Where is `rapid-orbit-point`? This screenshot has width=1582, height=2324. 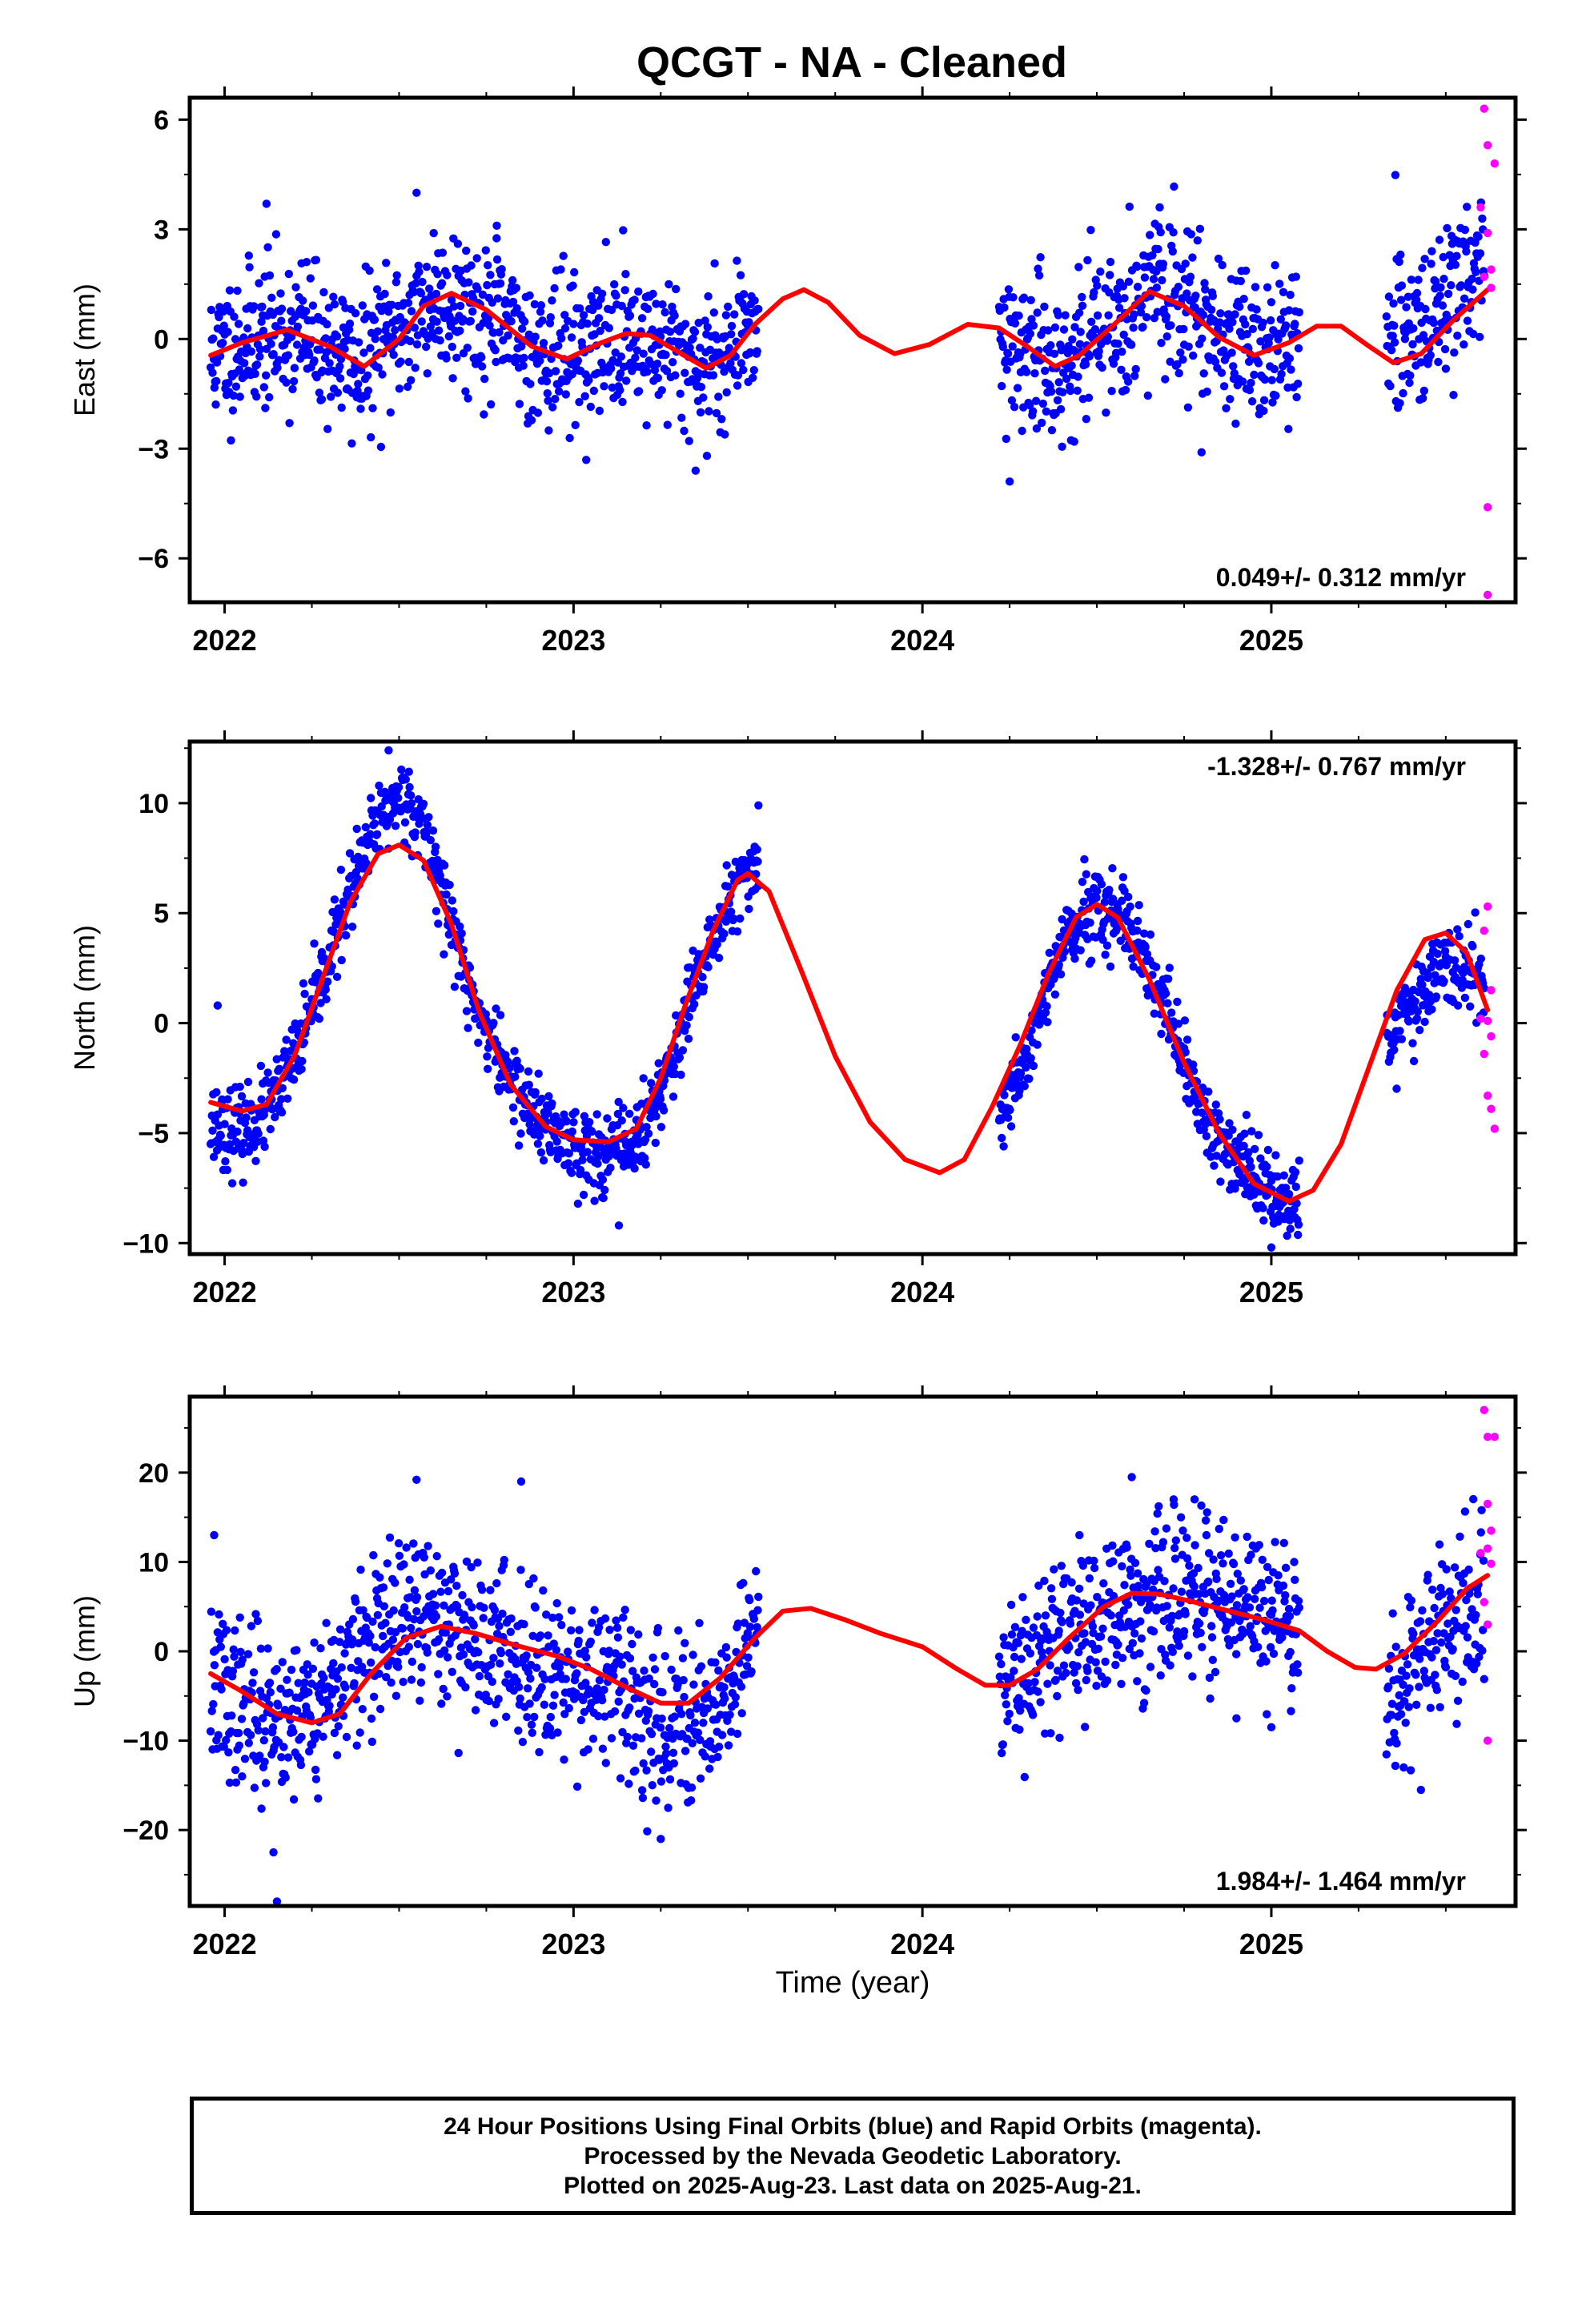 rapid-orbit-point is located at coordinates (1488, 1740).